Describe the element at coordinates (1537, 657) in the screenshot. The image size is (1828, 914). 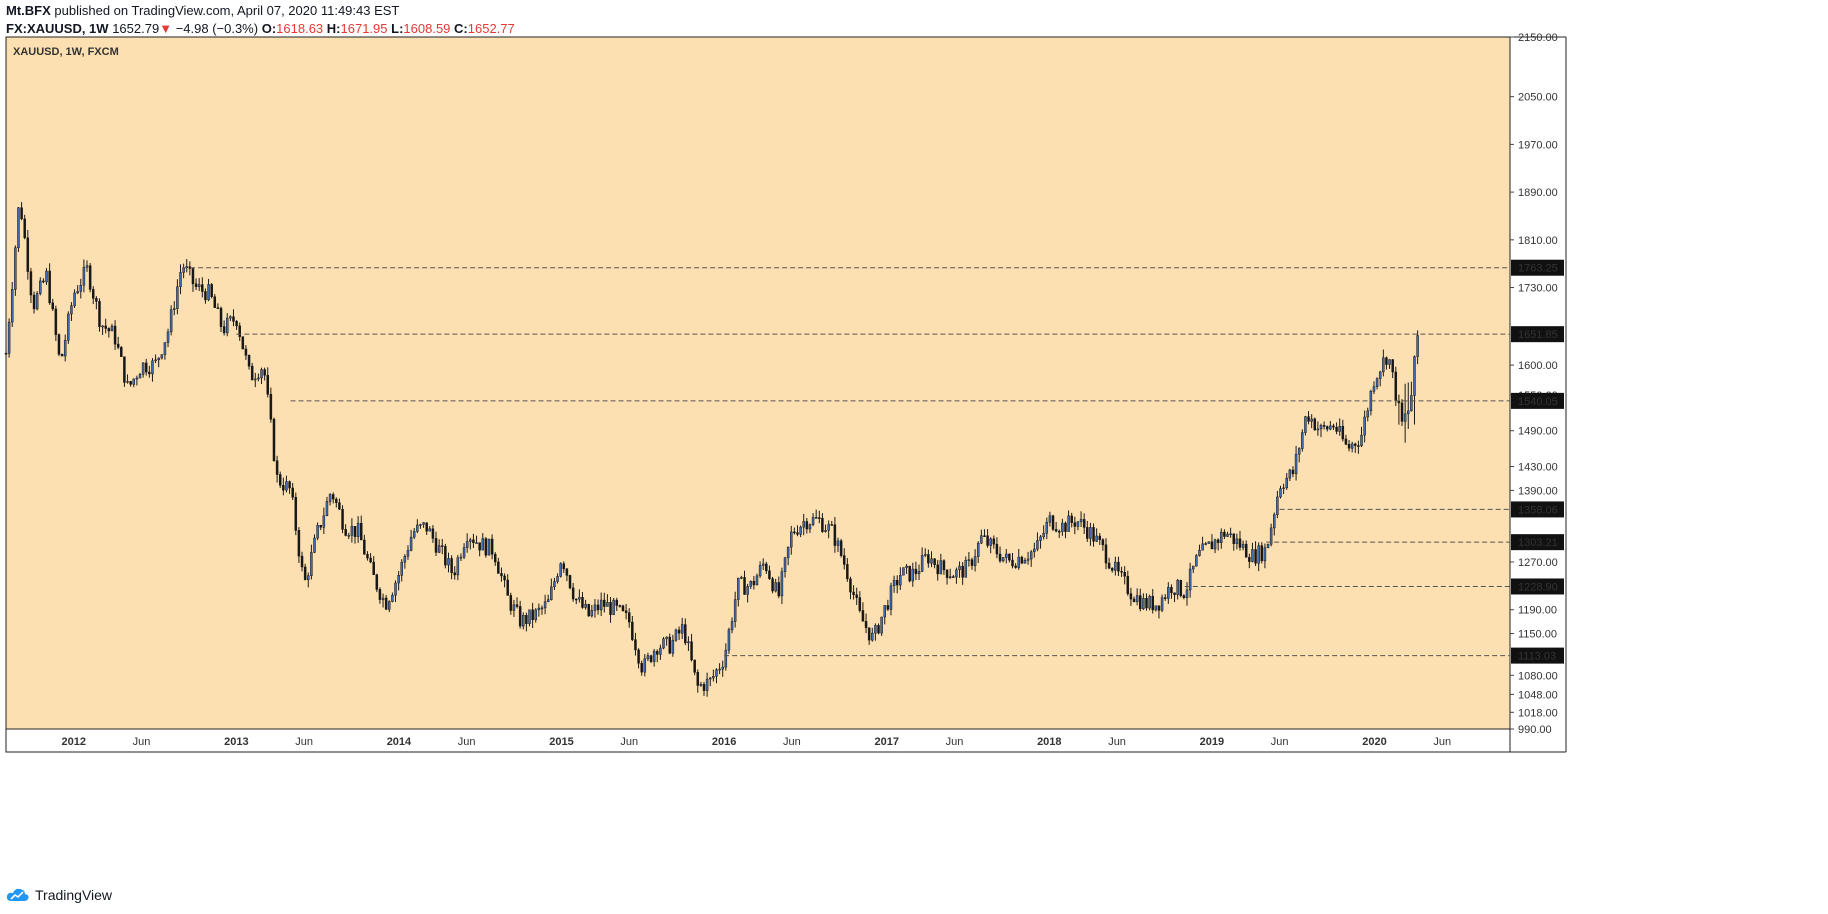
I see `level-label: 1113.03` at that location.